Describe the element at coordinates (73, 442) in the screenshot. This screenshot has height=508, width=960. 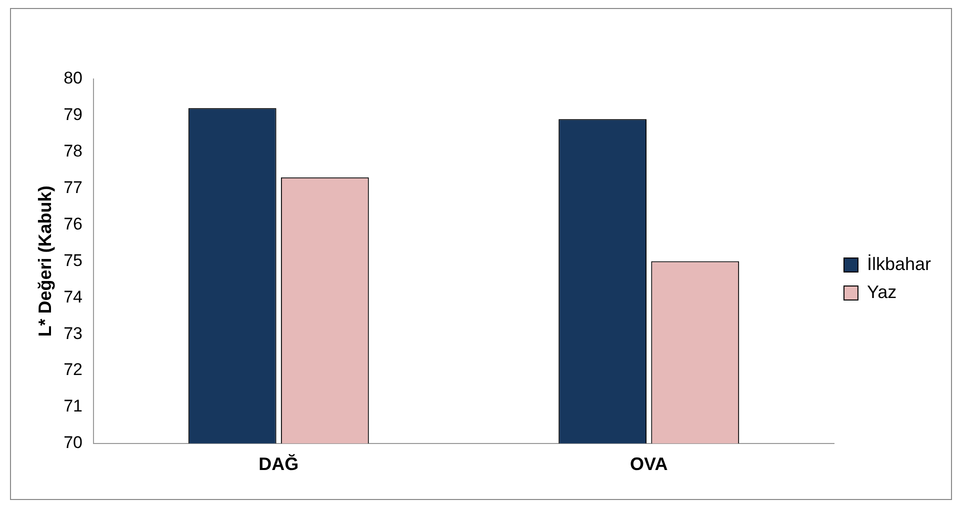
I see `y-tick-label: 70` at that location.